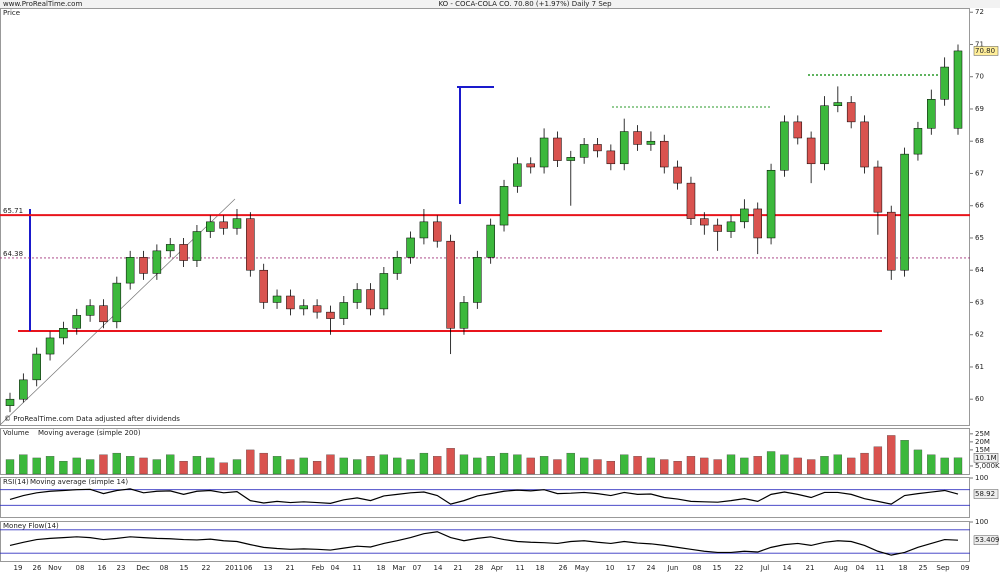 Image resolution: width=1000 pixels, height=575 pixels. What do you see at coordinates (979, 141) in the screenshot?
I see `y-tick-label: 68` at bounding box center [979, 141].